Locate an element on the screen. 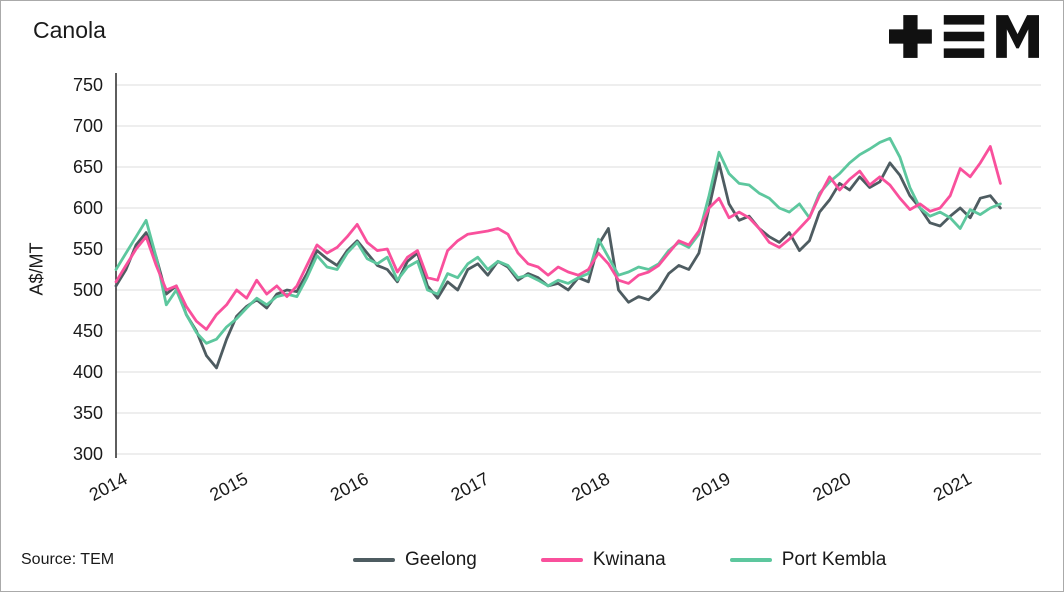 Image resolution: width=1064 pixels, height=592 pixels. x-tick-label: 2019 is located at coordinates (711, 486).